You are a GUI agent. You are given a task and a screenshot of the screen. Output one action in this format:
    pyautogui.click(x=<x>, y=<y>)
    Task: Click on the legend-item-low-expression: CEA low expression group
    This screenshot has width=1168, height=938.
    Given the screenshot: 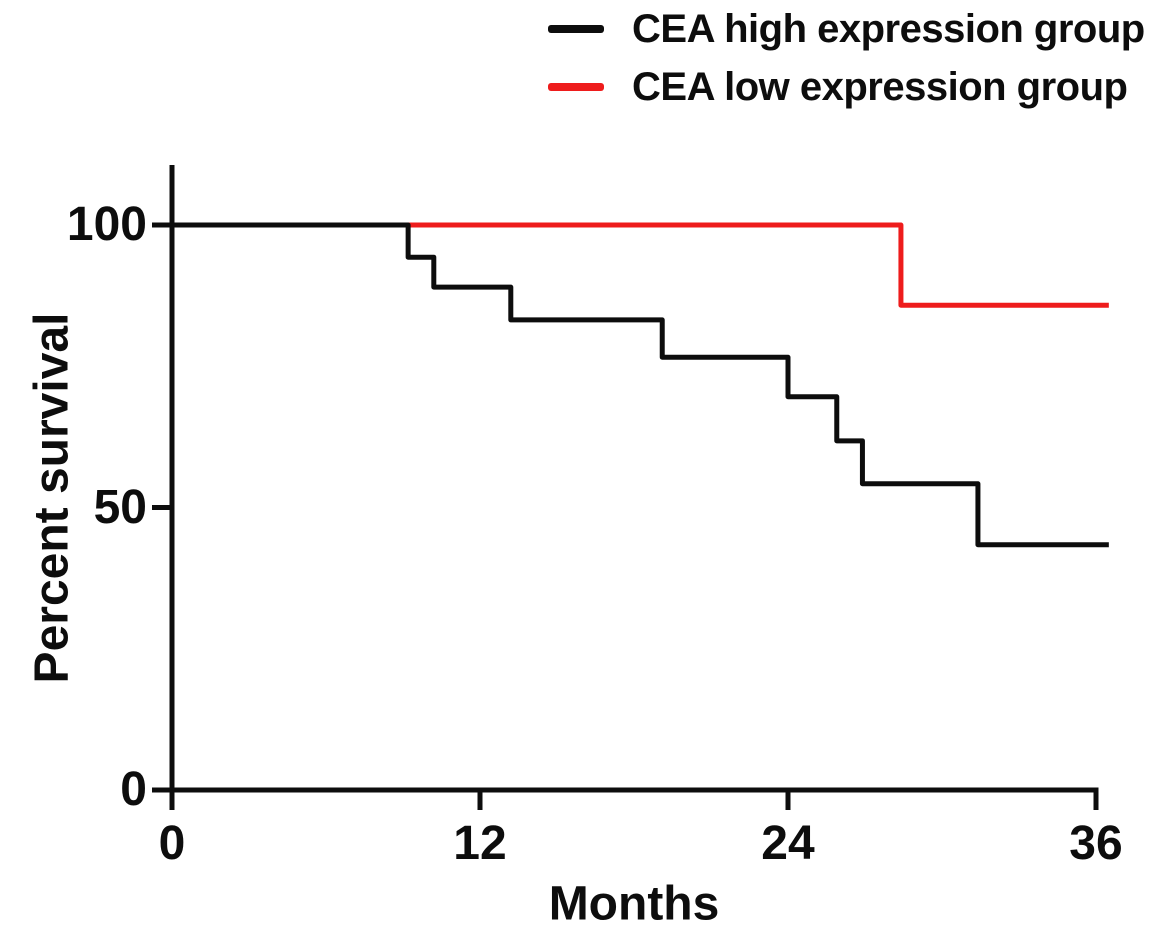 What is the action you would take?
    pyautogui.click(x=846, y=87)
    